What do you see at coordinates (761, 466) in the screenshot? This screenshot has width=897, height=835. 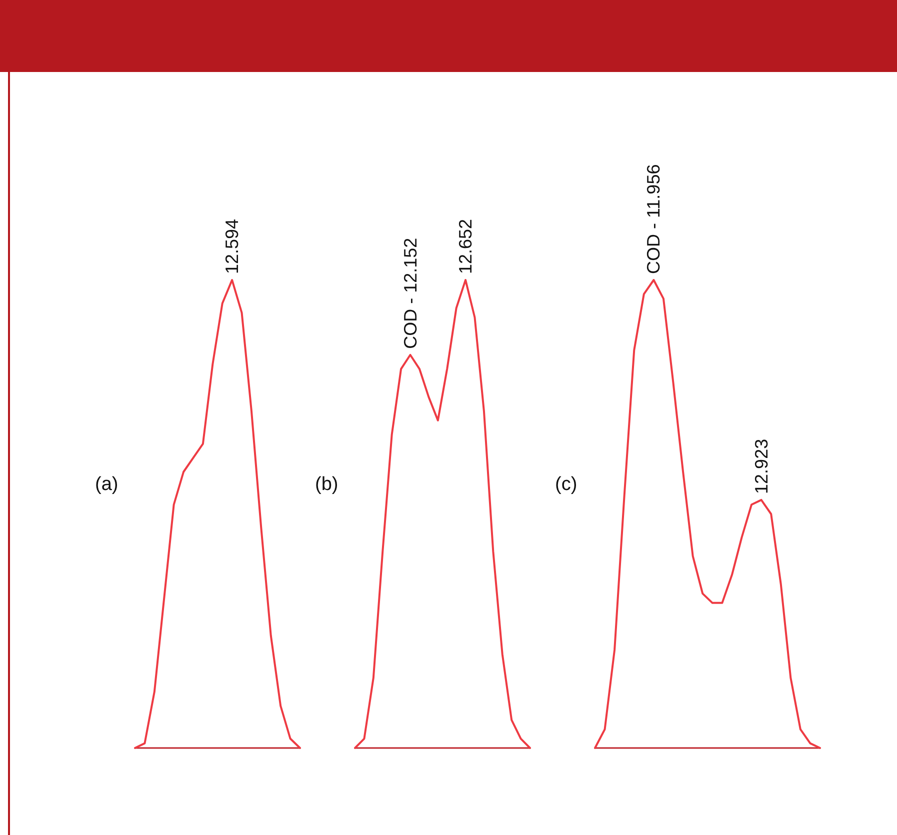 I see `annotation: 12.923` at bounding box center [761, 466].